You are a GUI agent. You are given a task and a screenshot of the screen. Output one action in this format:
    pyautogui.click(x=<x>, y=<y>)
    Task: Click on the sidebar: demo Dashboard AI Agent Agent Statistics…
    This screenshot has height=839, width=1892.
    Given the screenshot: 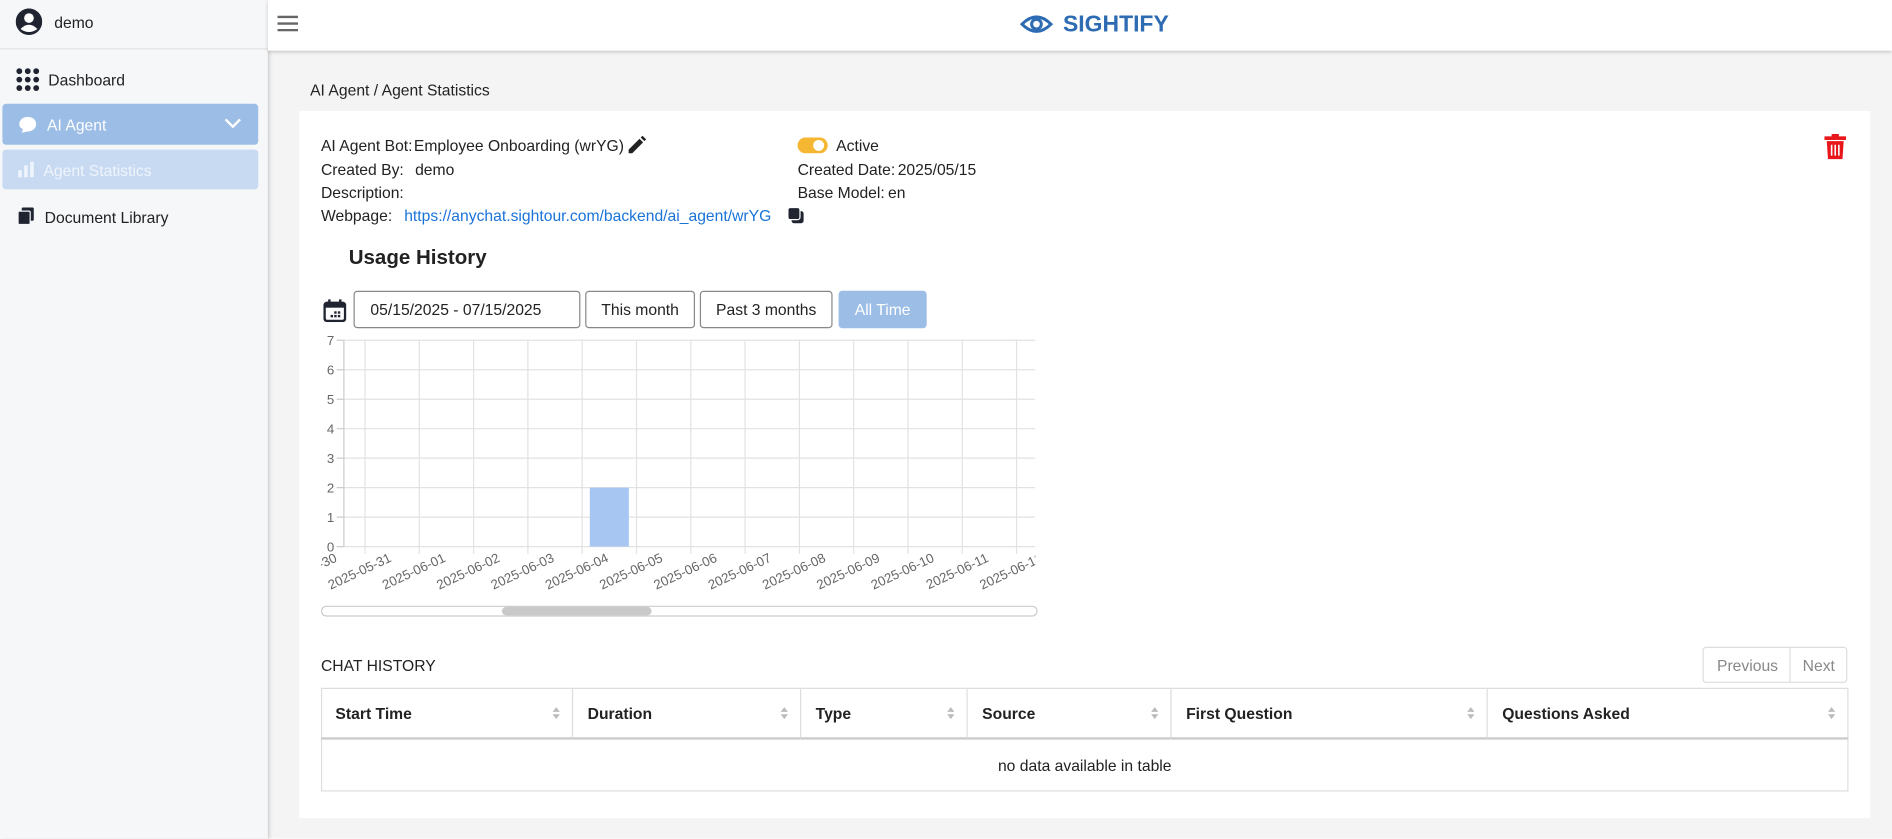 What is the action you would take?
    pyautogui.click(x=134, y=419)
    